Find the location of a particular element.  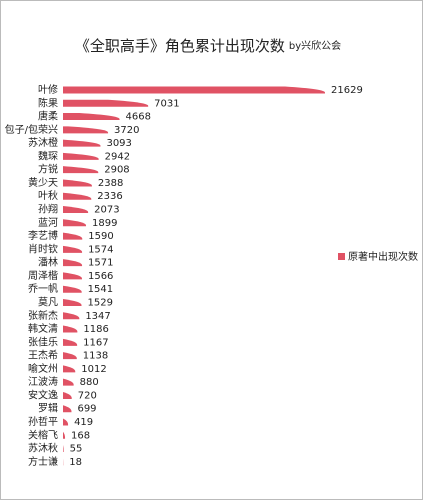

category-label: 方锐 is located at coordinates (48, 169).